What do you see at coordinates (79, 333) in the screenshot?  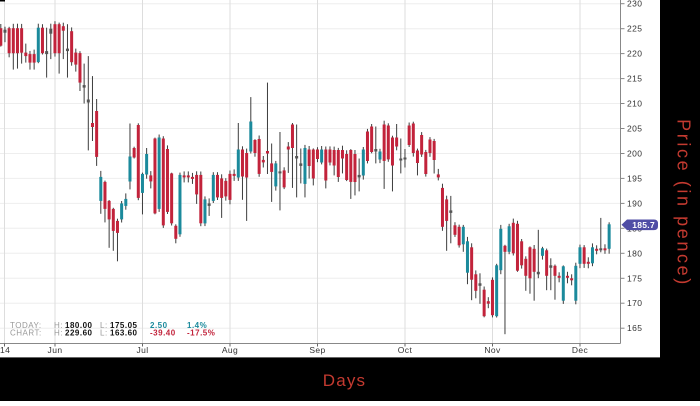 I see `svg-text: 229.60` at bounding box center [79, 333].